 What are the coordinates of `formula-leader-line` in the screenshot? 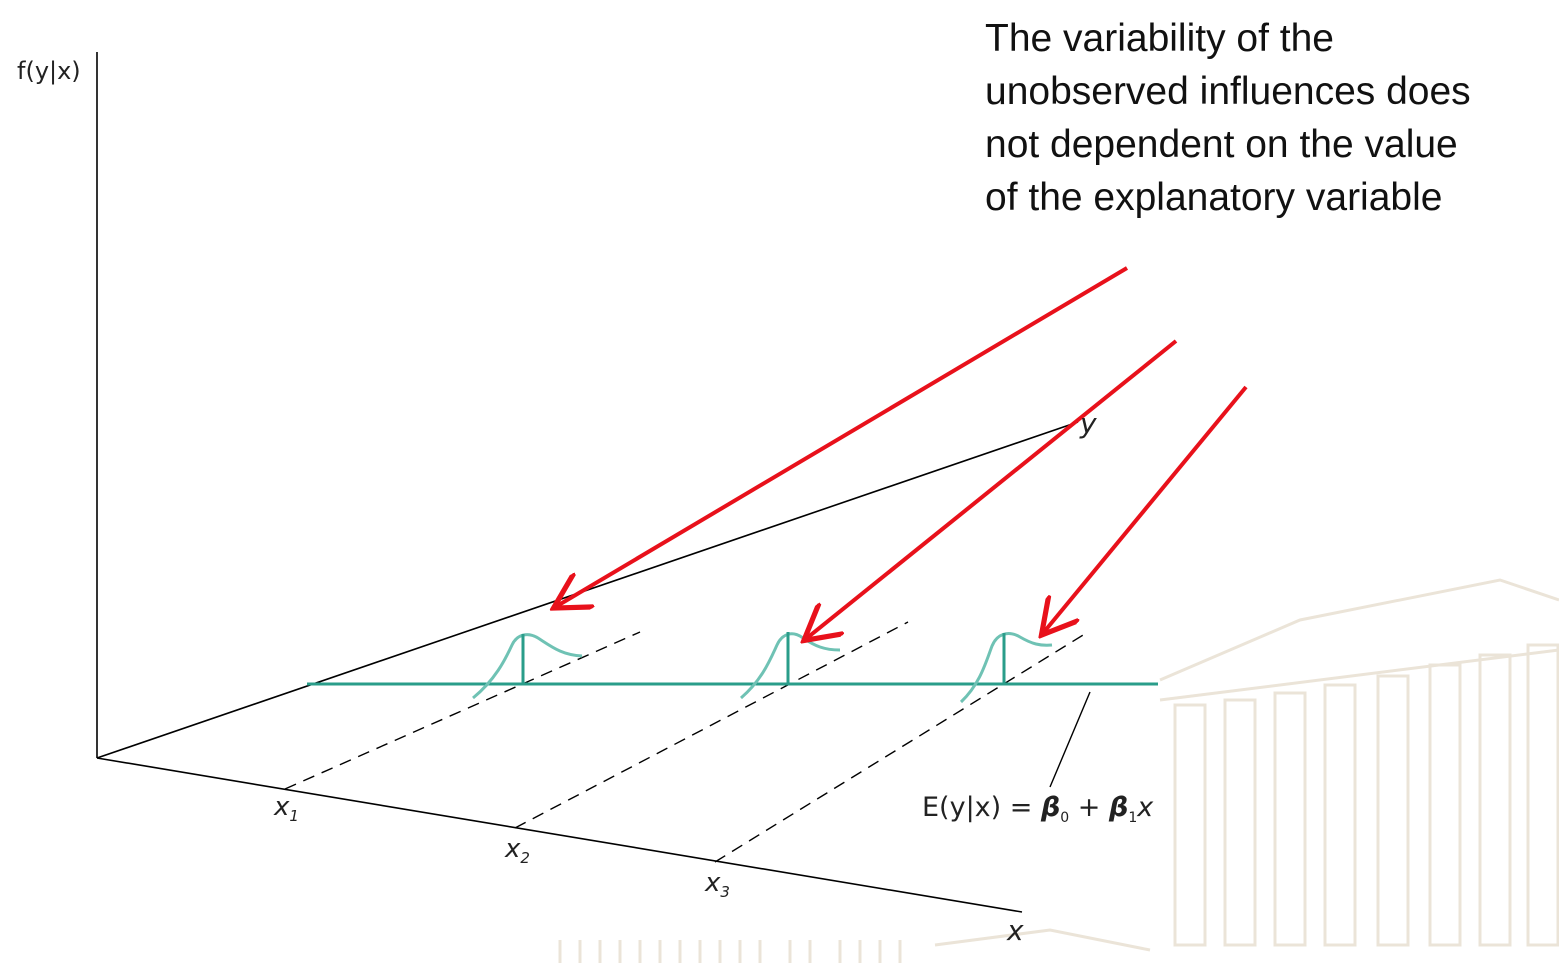 It's located at (1070, 739).